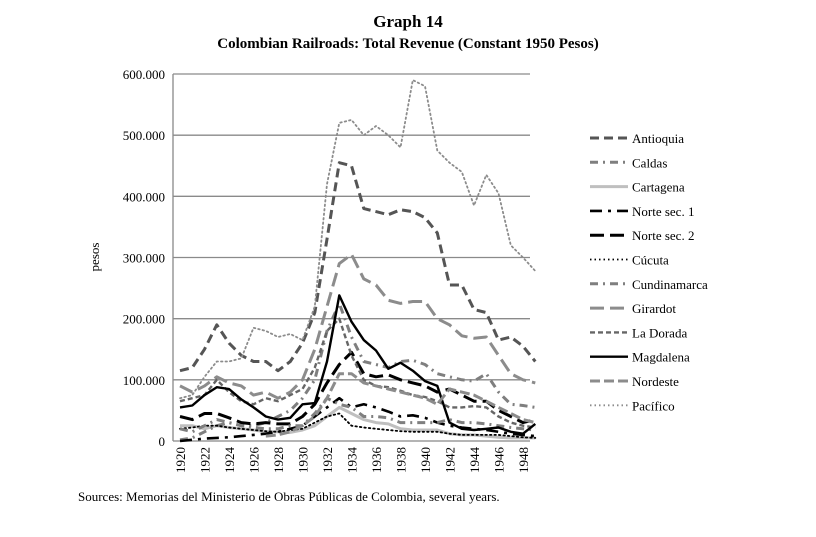 Image resolution: width=816 pixels, height=537 pixels. What do you see at coordinates (653, 405) in the screenshot?
I see `legend-label: Pacífico` at bounding box center [653, 405].